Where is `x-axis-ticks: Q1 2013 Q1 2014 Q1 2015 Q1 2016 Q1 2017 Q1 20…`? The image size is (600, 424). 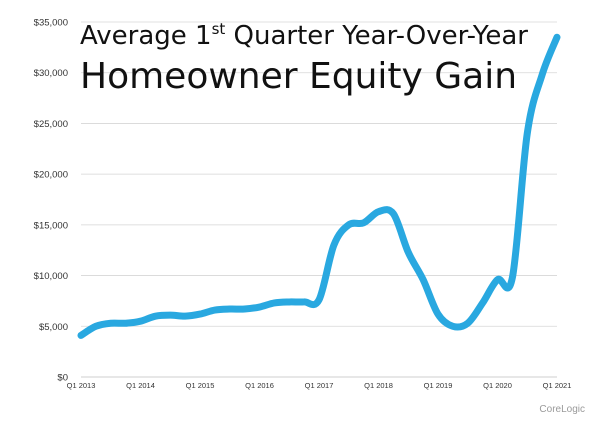 x-axis-ticks: Q1 2013 Q1 2014 Q1 2015 Q1 2016 Q1 2017 Q1 20… is located at coordinates (319, 385).